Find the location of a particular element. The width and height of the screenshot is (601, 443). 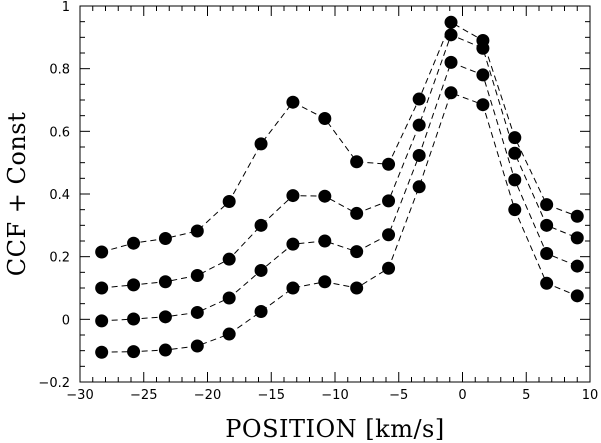

x-tick-label: −25 is located at coordinates (143, 395).